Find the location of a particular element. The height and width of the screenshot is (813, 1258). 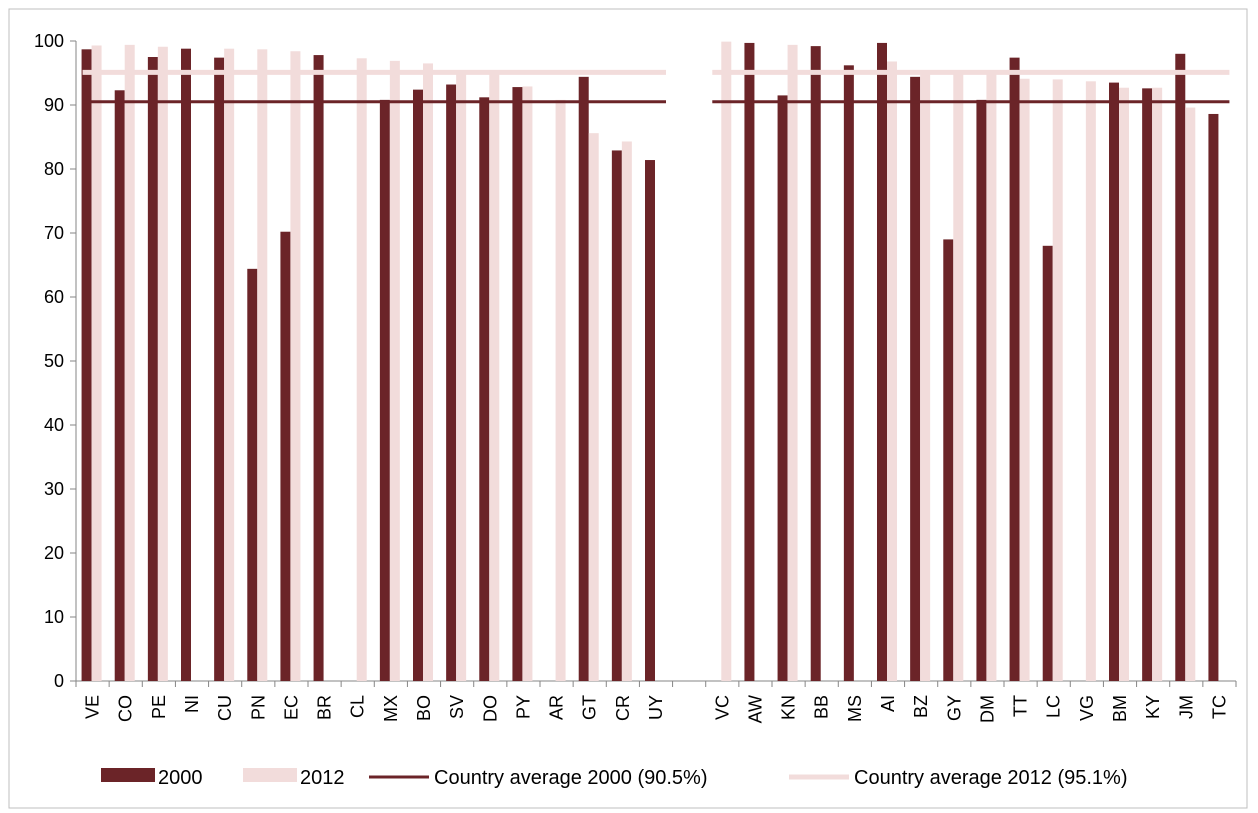

y-tick-label: 90 is located at coordinates (54, 105).